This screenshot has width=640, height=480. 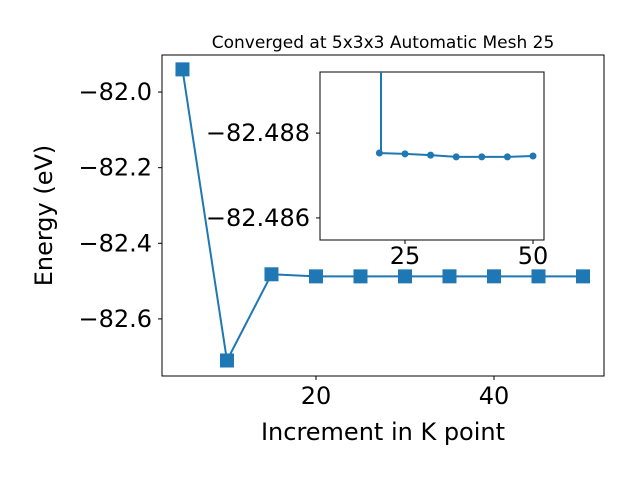 What do you see at coordinates (405, 256) in the screenshot?
I see `x-tick-label: 25` at bounding box center [405, 256].